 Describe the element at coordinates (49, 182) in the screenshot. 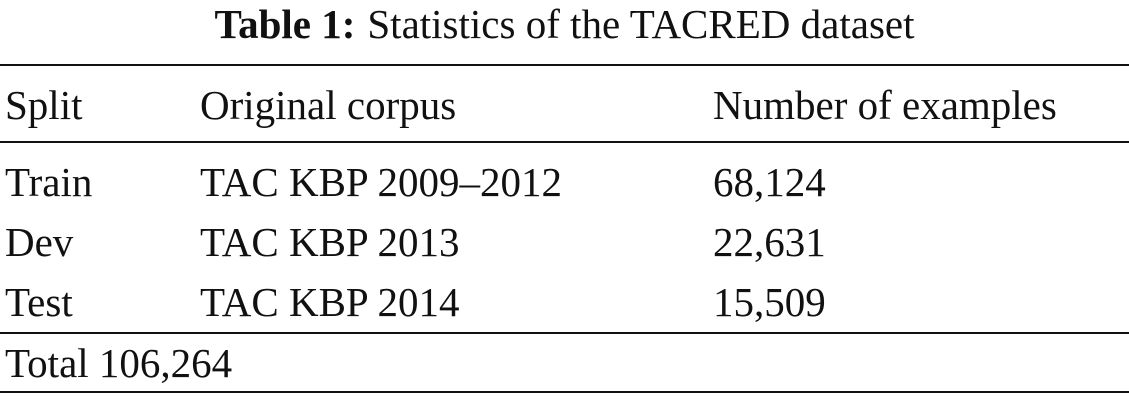

I see `table-cell: Train` at that location.